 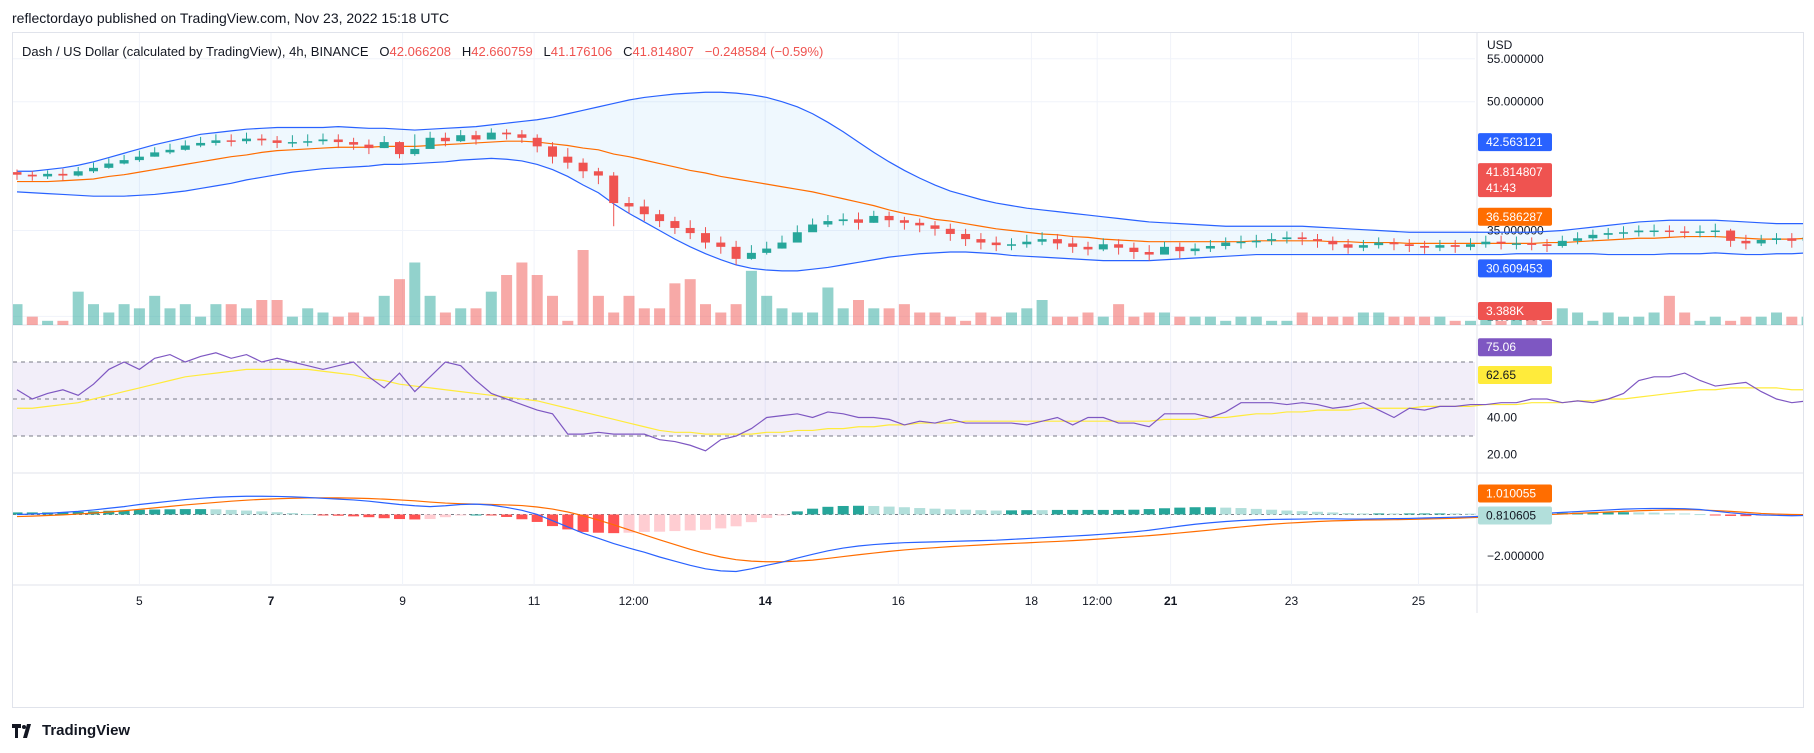 What do you see at coordinates (1501, 375) in the screenshot?
I see `rsi-ma-value-label-text: 62.65` at bounding box center [1501, 375].